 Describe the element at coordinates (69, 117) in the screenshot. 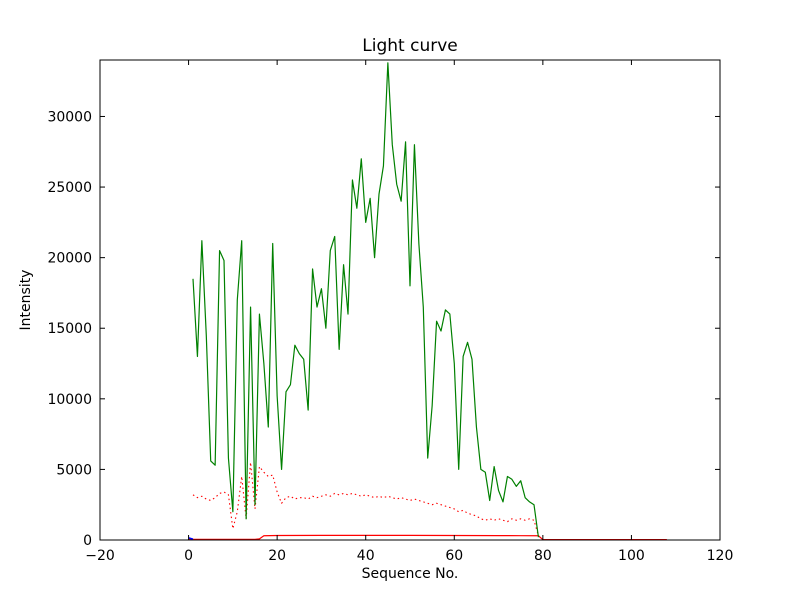

I see `y-tick-label: 30000` at that location.